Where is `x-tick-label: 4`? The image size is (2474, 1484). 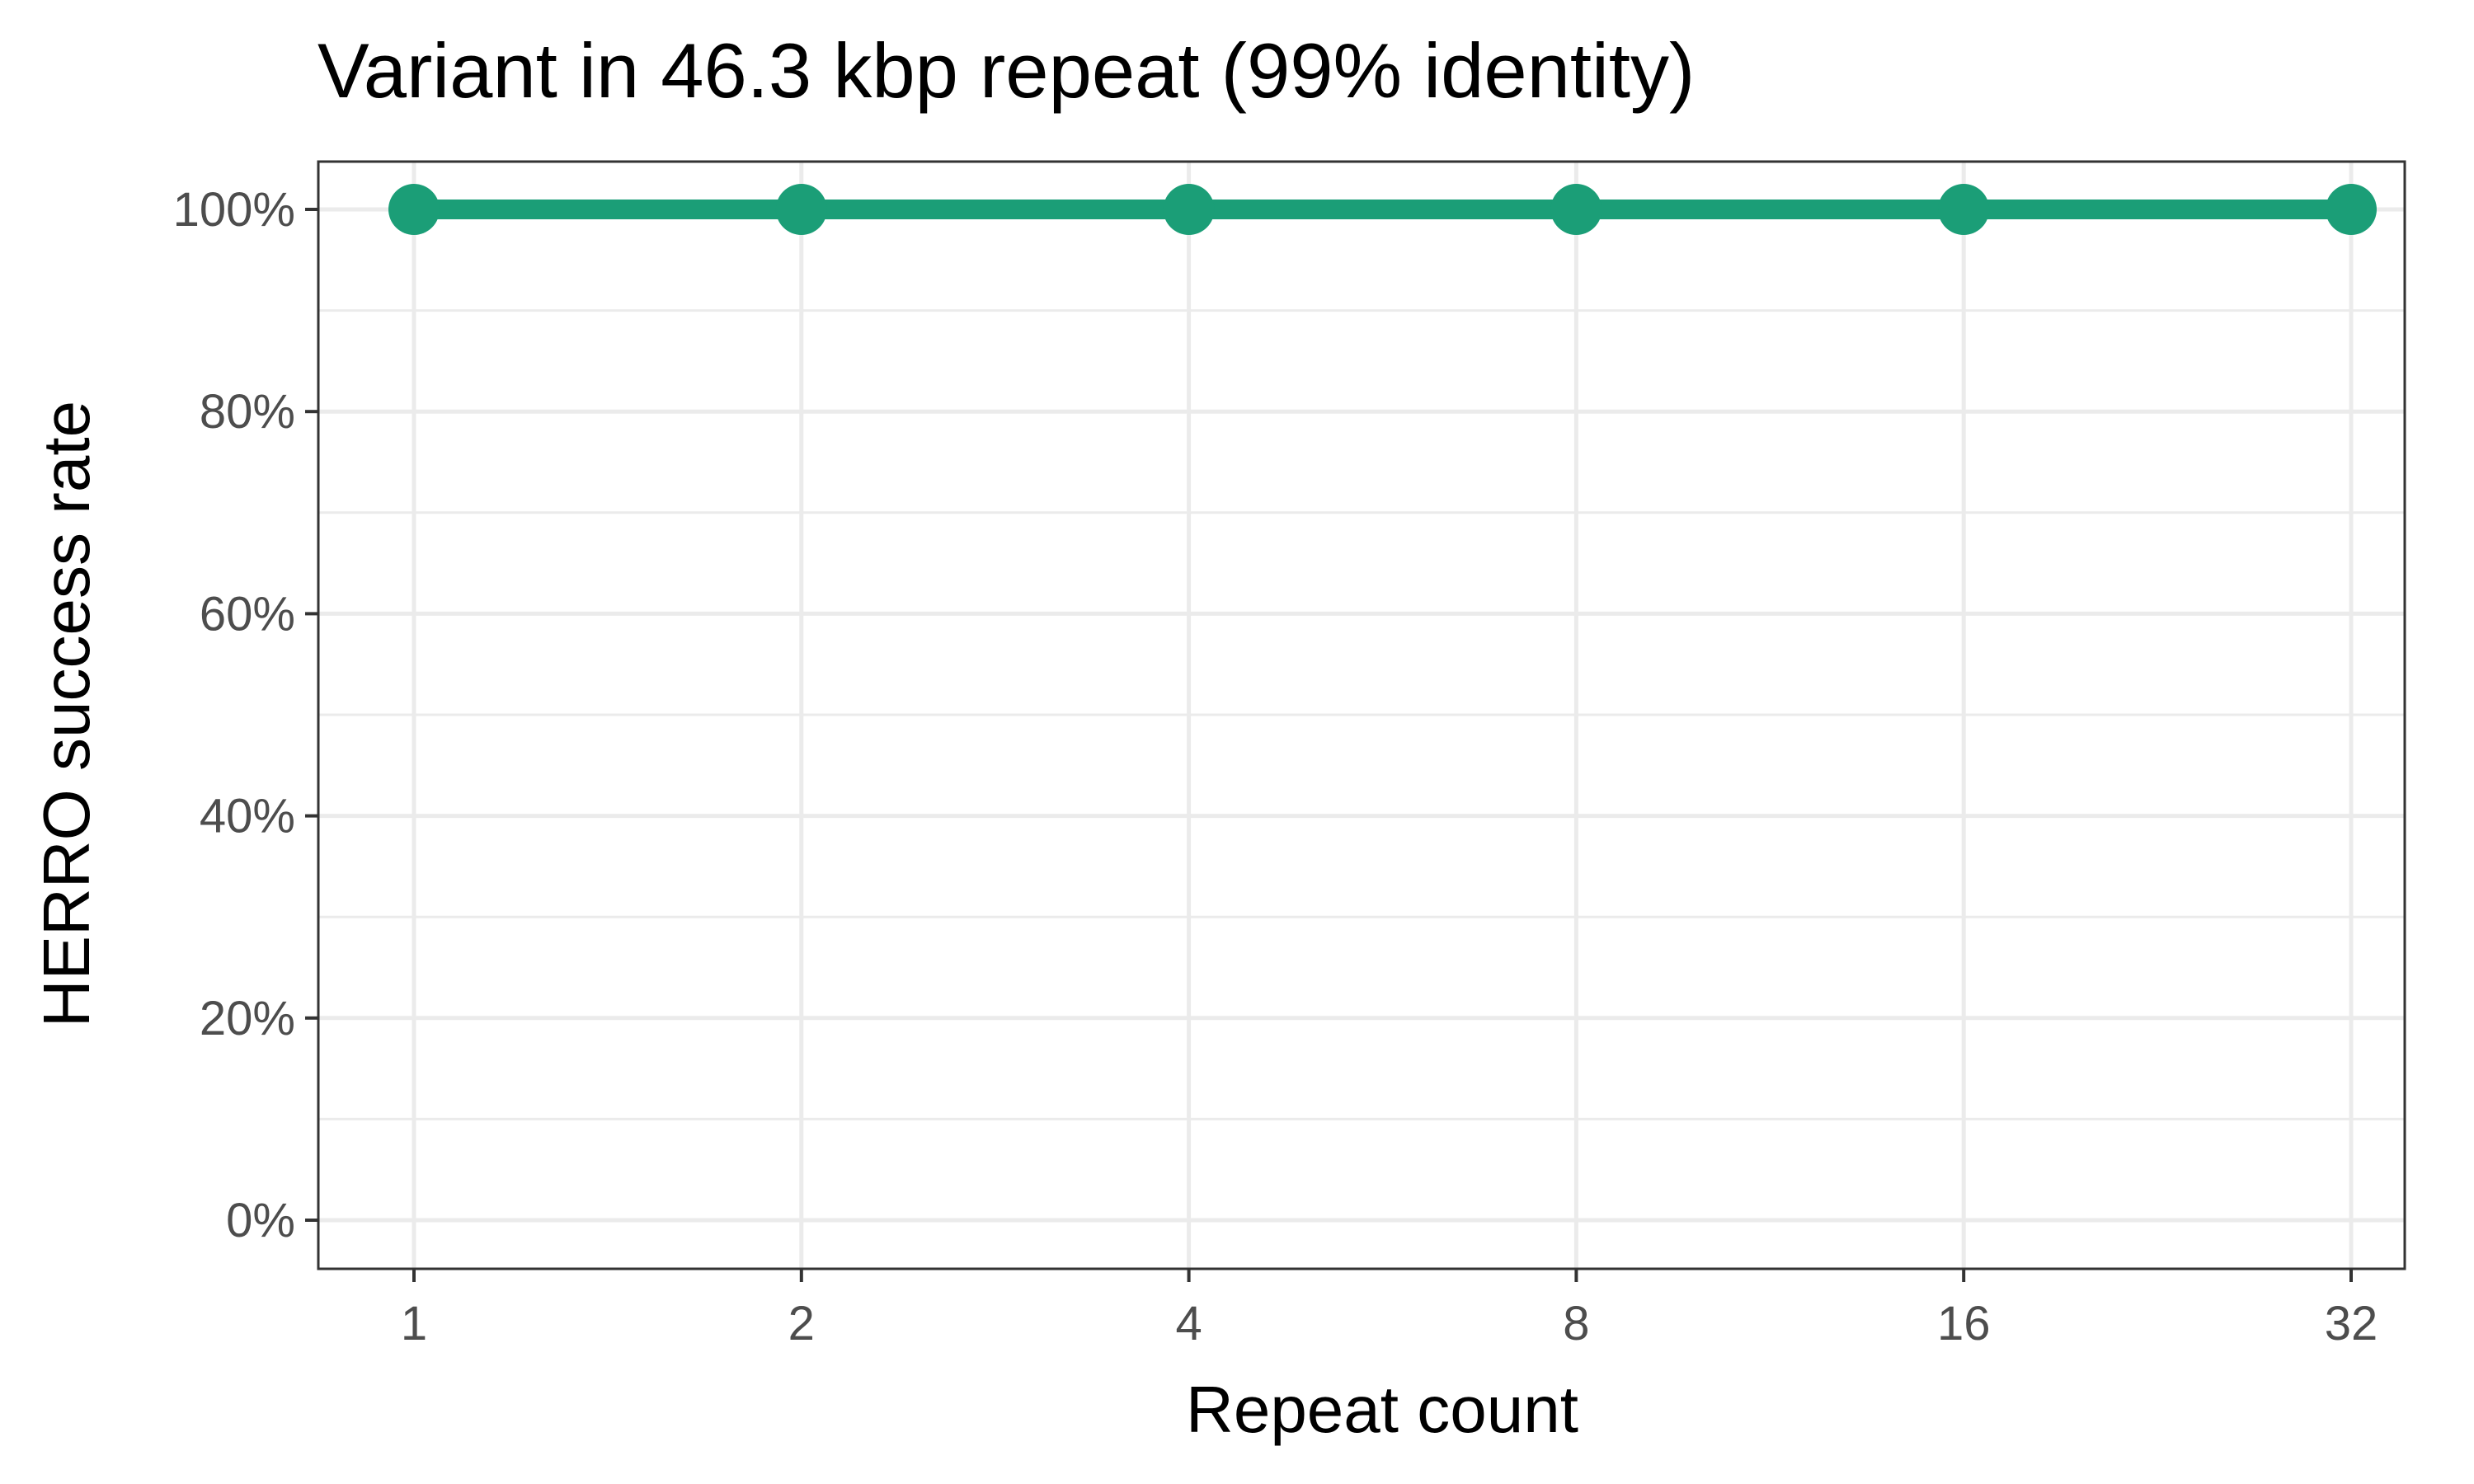 x-tick-label: 4 is located at coordinates (1188, 1323).